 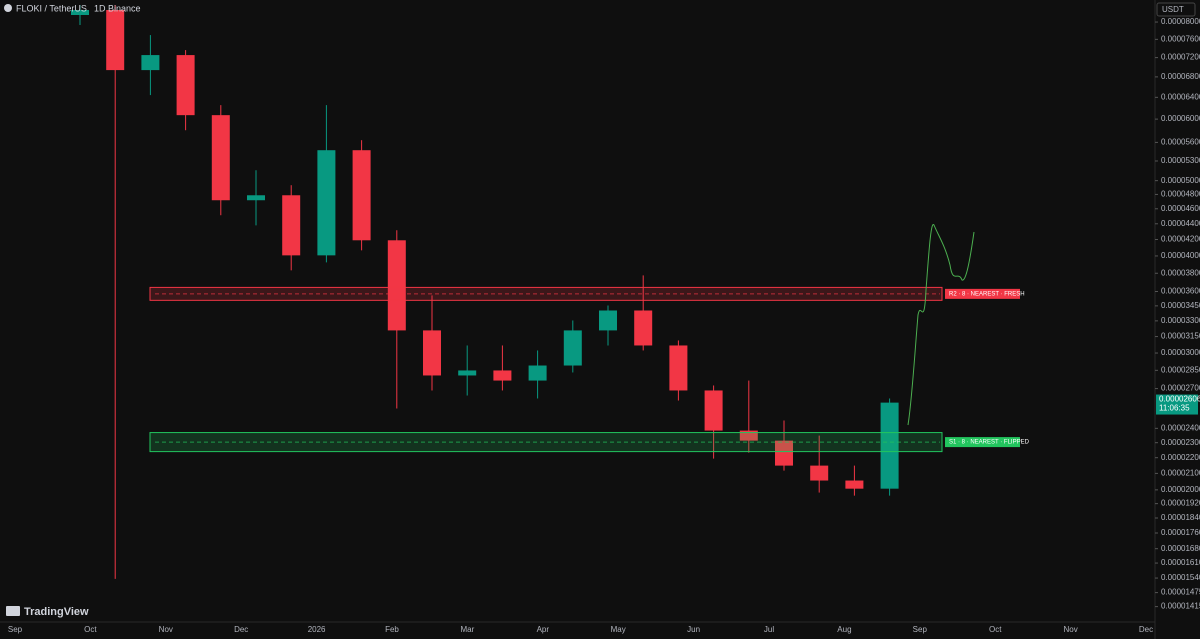 What do you see at coordinates (989, 443) in the screenshot?
I see `zone-label: S1 · 8 · NEAREST · FLIPPED` at bounding box center [989, 443].